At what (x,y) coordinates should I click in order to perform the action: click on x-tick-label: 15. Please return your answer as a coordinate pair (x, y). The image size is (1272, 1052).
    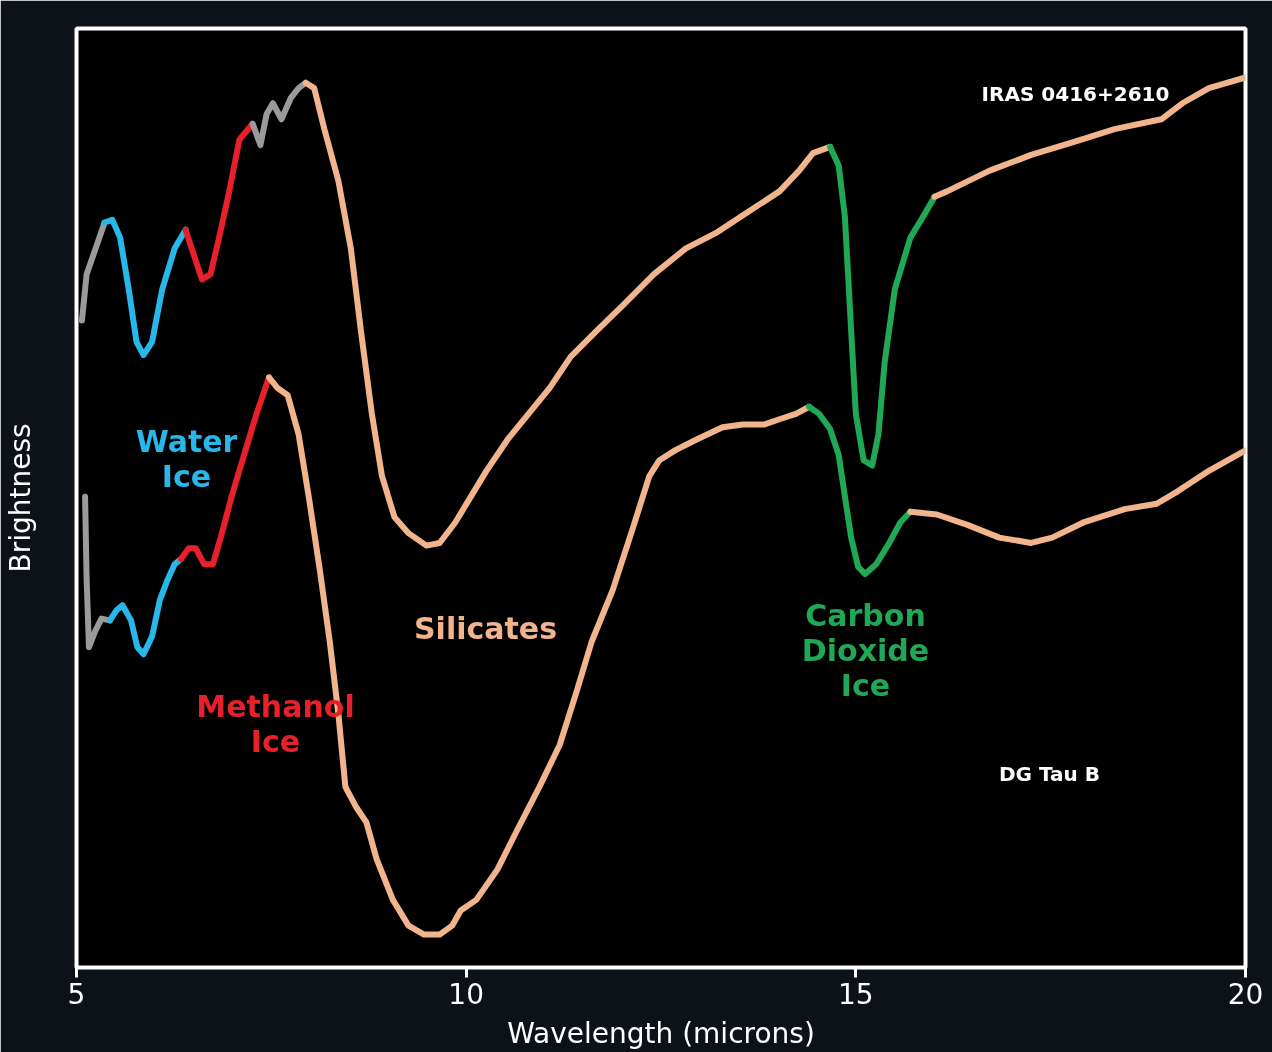
    Looking at the image, I should click on (856, 994).